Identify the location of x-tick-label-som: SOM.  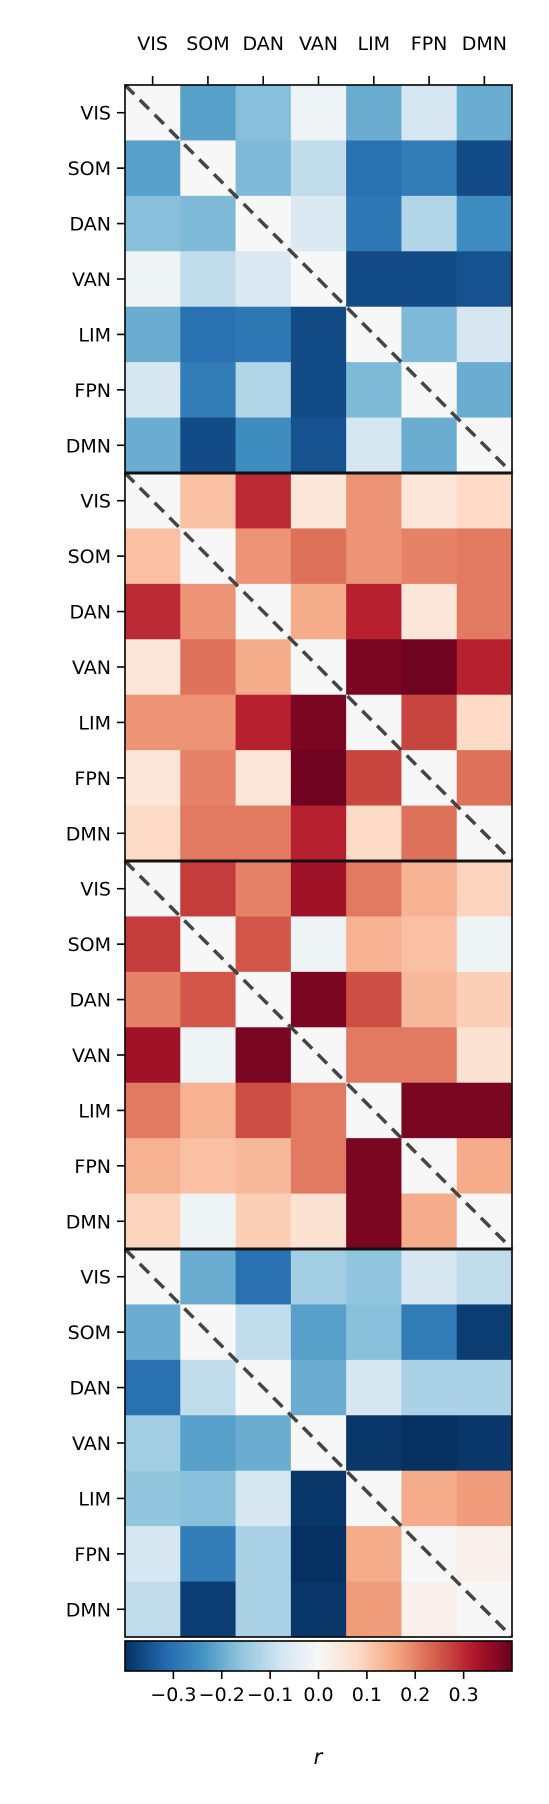
(207, 44).